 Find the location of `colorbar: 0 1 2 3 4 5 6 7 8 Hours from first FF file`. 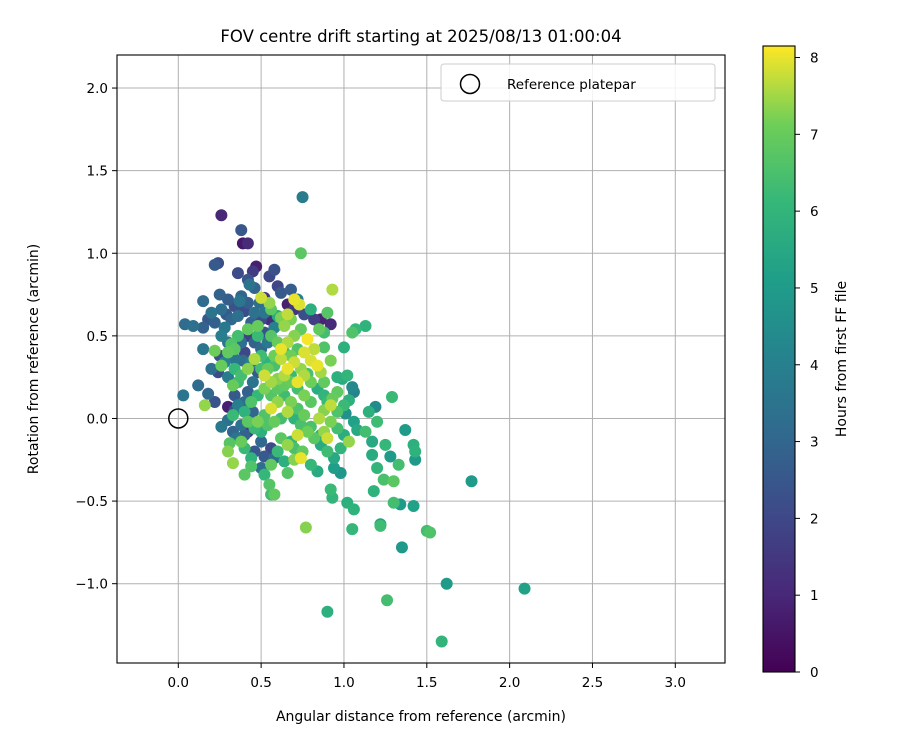

colorbar: 0 1 2 3 4 5 6 7 8 Hours from first FF file is located at coordinates (806, 363).